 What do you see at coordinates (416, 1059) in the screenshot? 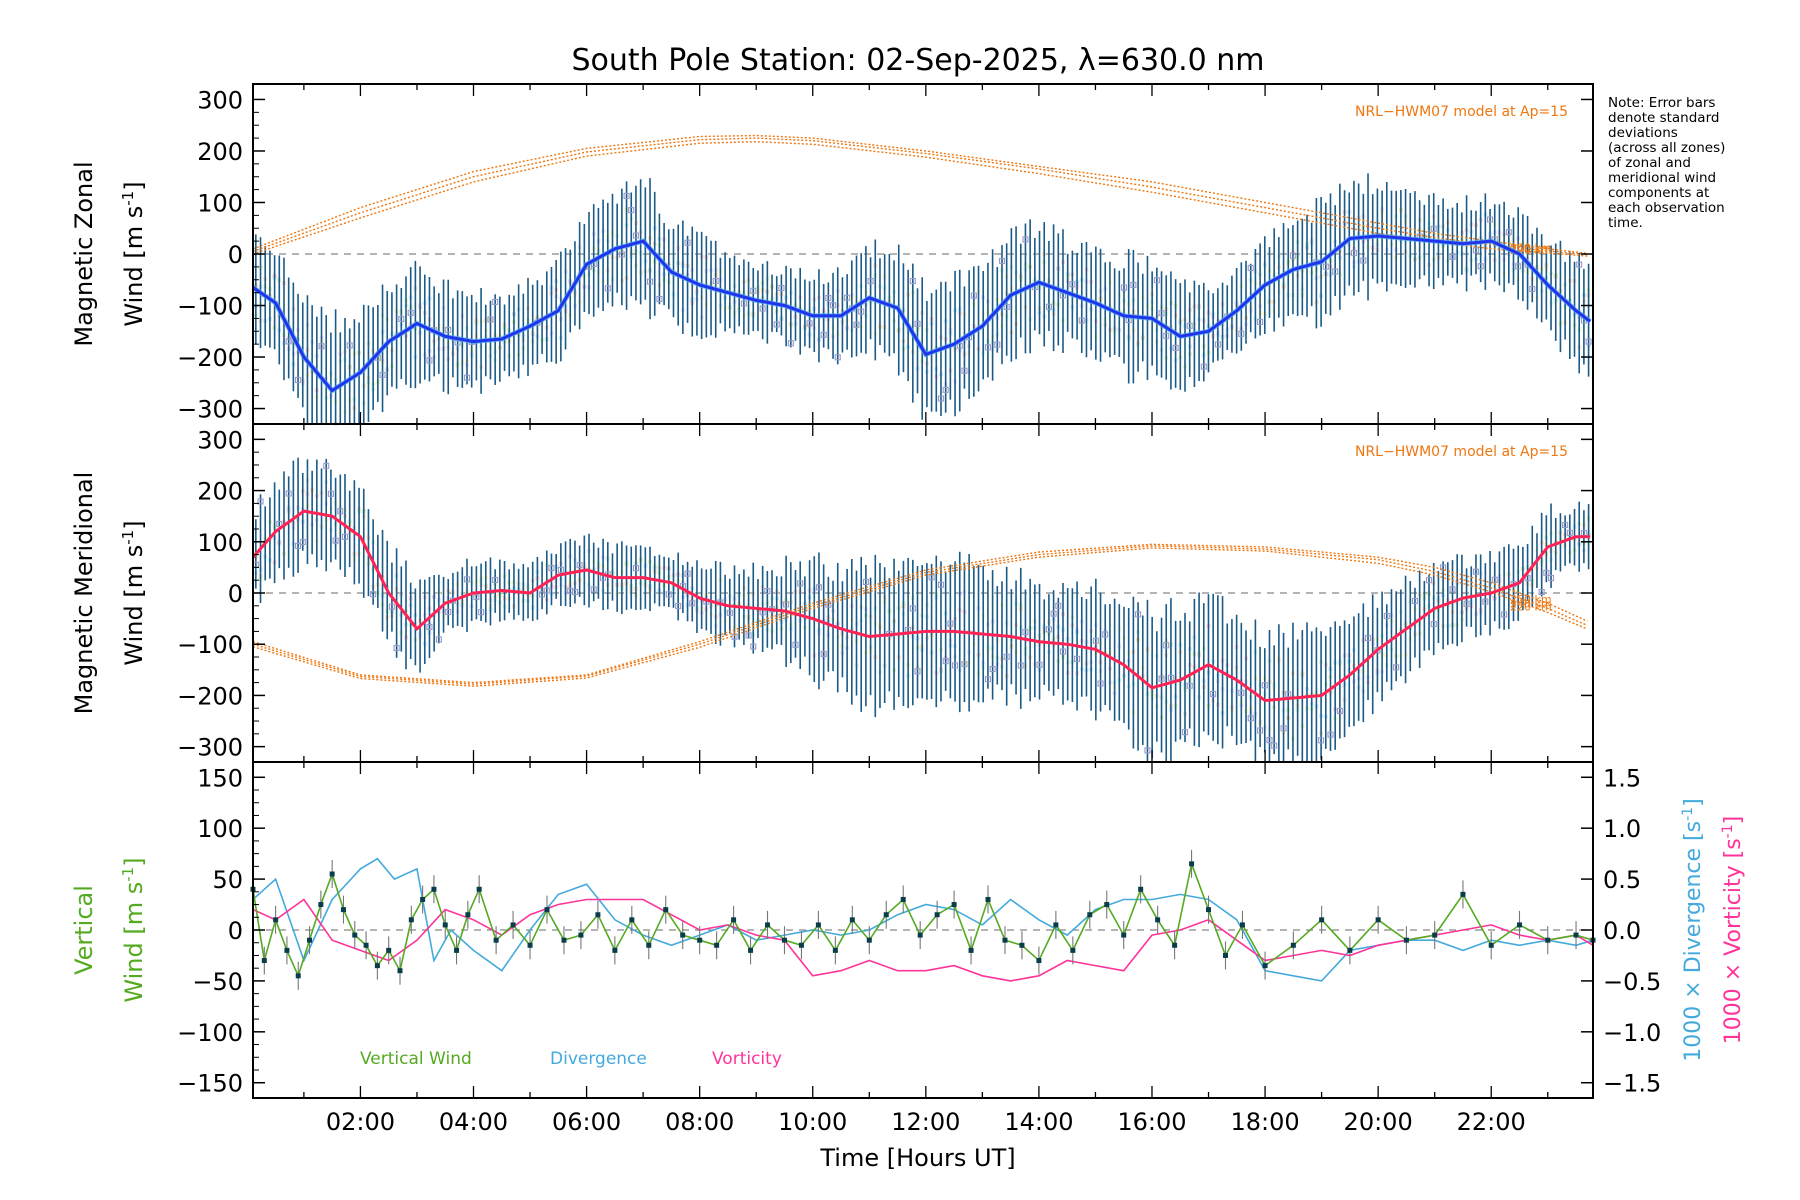
I see `legend-item: Vertical Wind` at bounding box center [416, 1059].